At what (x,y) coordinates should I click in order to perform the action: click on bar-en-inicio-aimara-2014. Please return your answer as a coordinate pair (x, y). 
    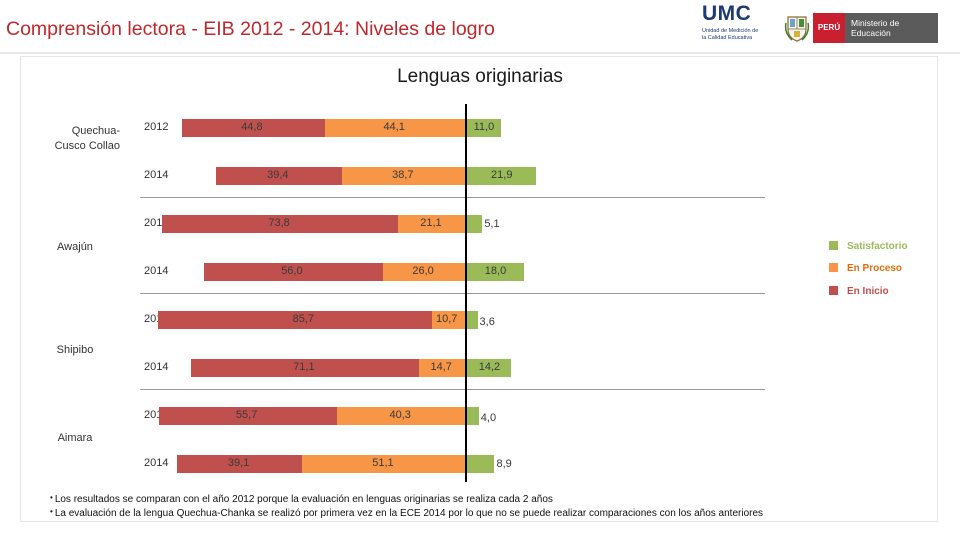
    Looking at the image, I should click on (240, 464).